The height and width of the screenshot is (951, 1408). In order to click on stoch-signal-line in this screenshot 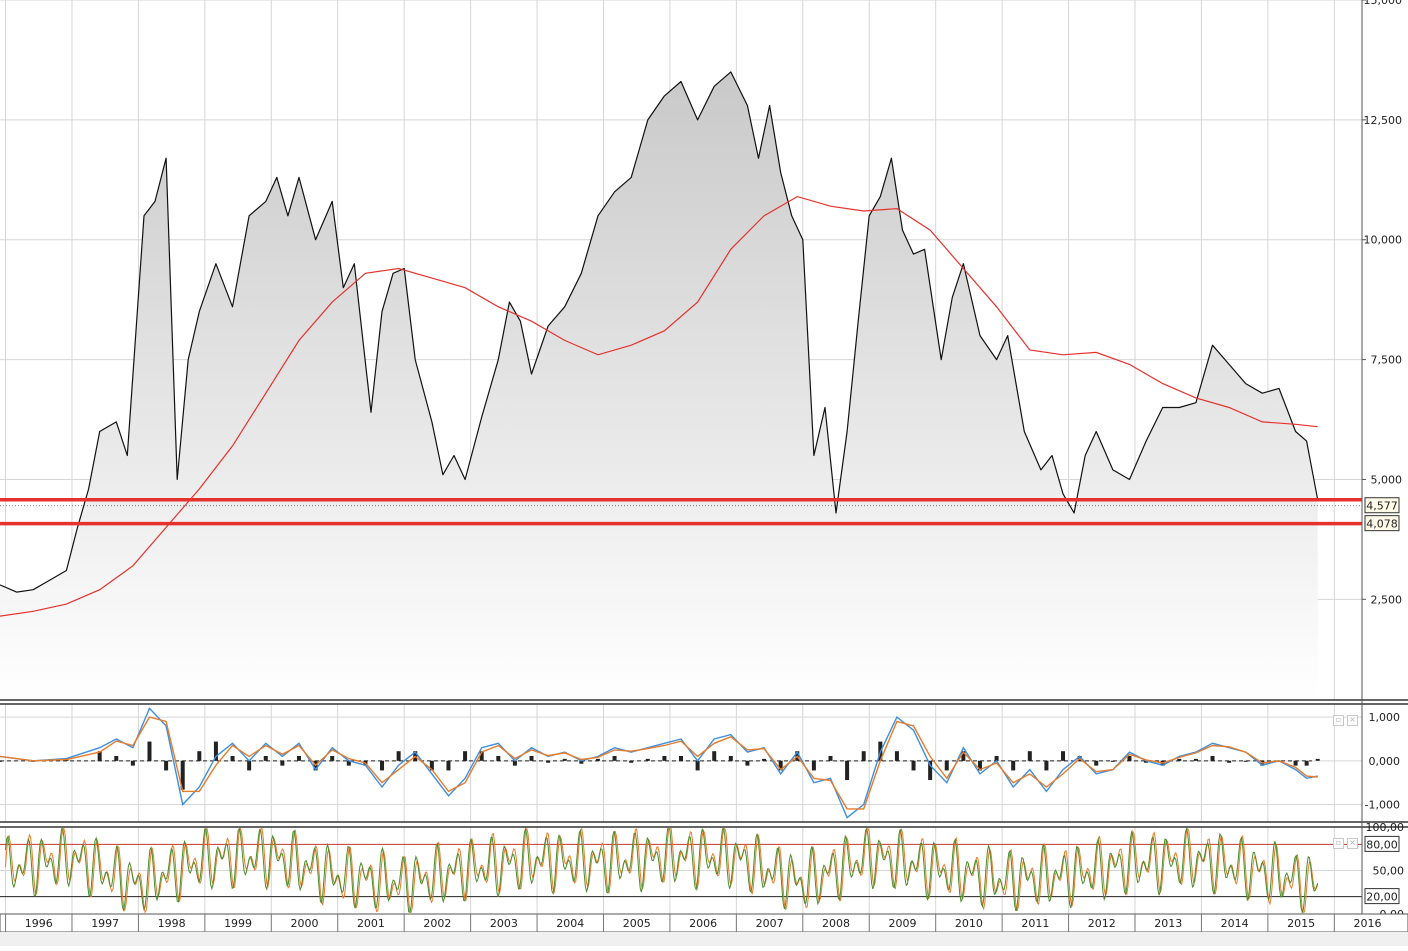, I will do `click(662, 870)`.